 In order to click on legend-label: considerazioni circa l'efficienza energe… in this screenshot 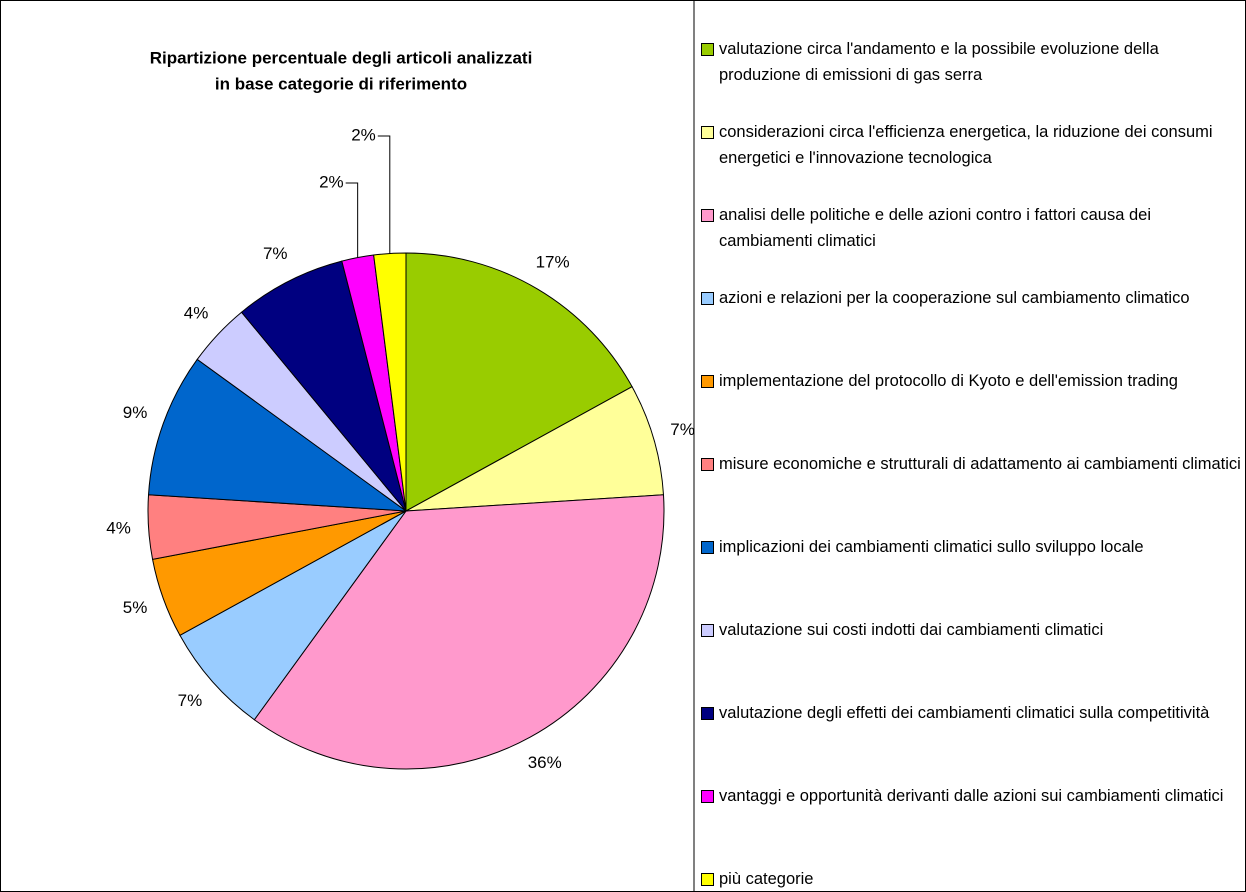, I will do `click(966, 145)`.